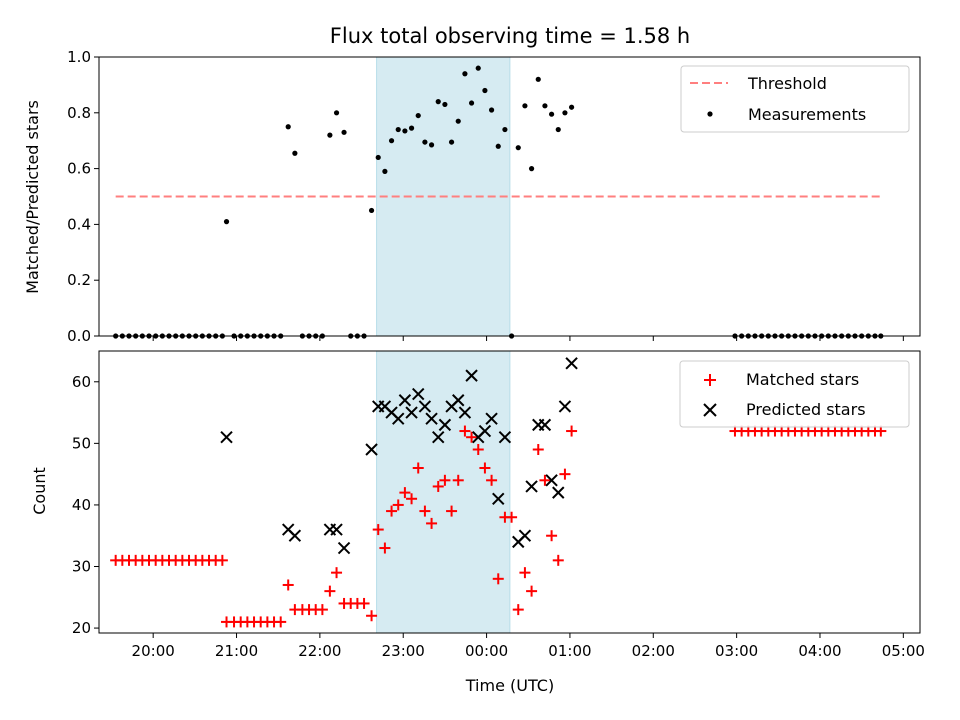 The height and width of the screenshot is (720, 960). What do you see at coordinates (81, 382) in the screenshot?
I see `bottom-y-tick-label: 60` at bounding box center [81, 382].